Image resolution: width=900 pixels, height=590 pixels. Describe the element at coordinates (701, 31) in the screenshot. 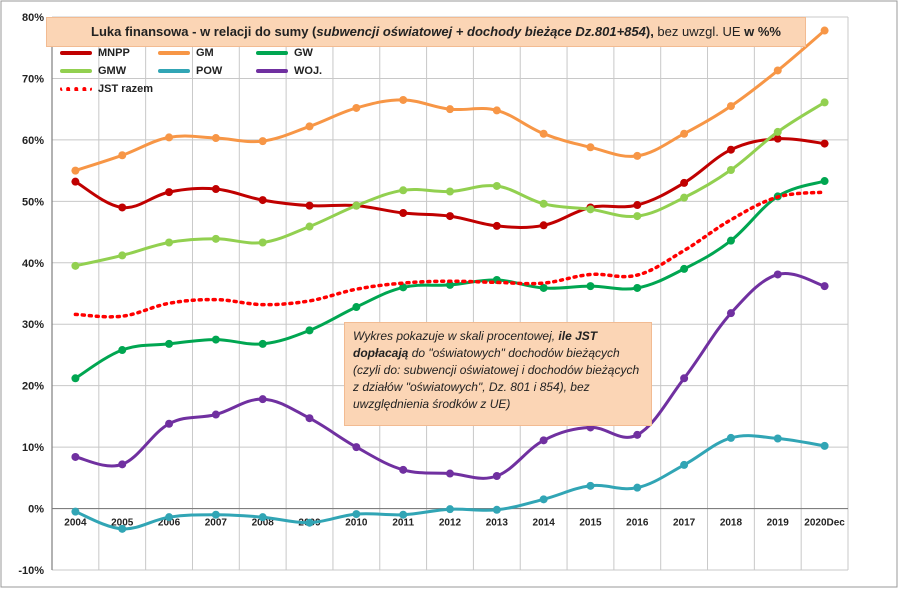

I see `title-segment: bez uwzgl. UE` at that location.